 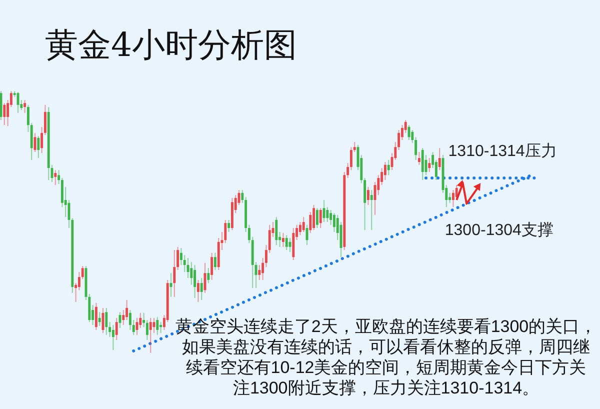 What do you see at coordinates (386, 357) in the screenshot?
I see `annotation: 黄金空头连续走了2天，亚欧盘的连续要看1300的关口，如果美盘没有连续的话，可以看看休整的反弹，周四继续看空还有10-12美金的空间，短周期黄金今日下方关注1300附近支撑，压力关注1310-1314。` at bounding box center [386, 357].